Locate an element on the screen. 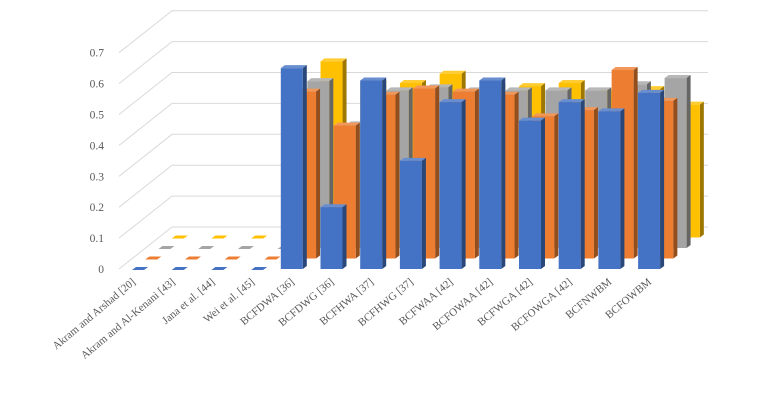  y-tick-label: 0.4 is located at coordinates (97, 146).